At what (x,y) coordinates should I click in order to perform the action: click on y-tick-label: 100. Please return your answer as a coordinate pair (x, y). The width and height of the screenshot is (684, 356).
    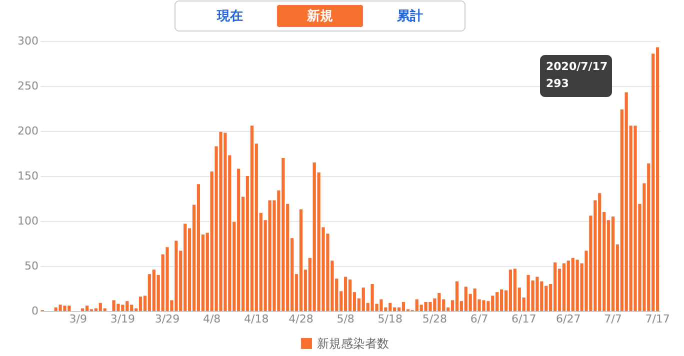
    Looking at the image, I should click on (28, 221).